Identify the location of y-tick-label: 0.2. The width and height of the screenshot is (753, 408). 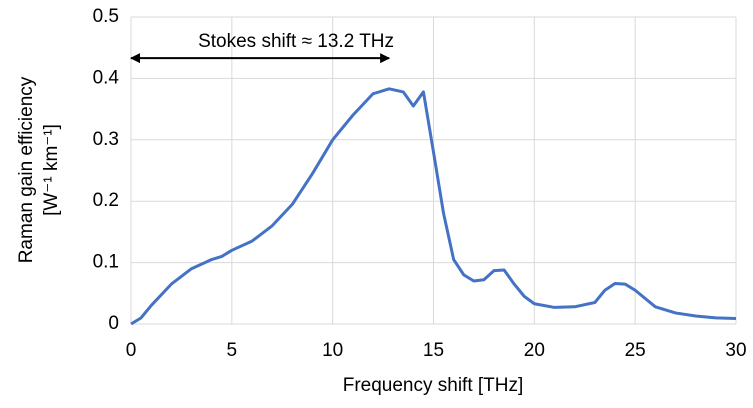
(106, 200).